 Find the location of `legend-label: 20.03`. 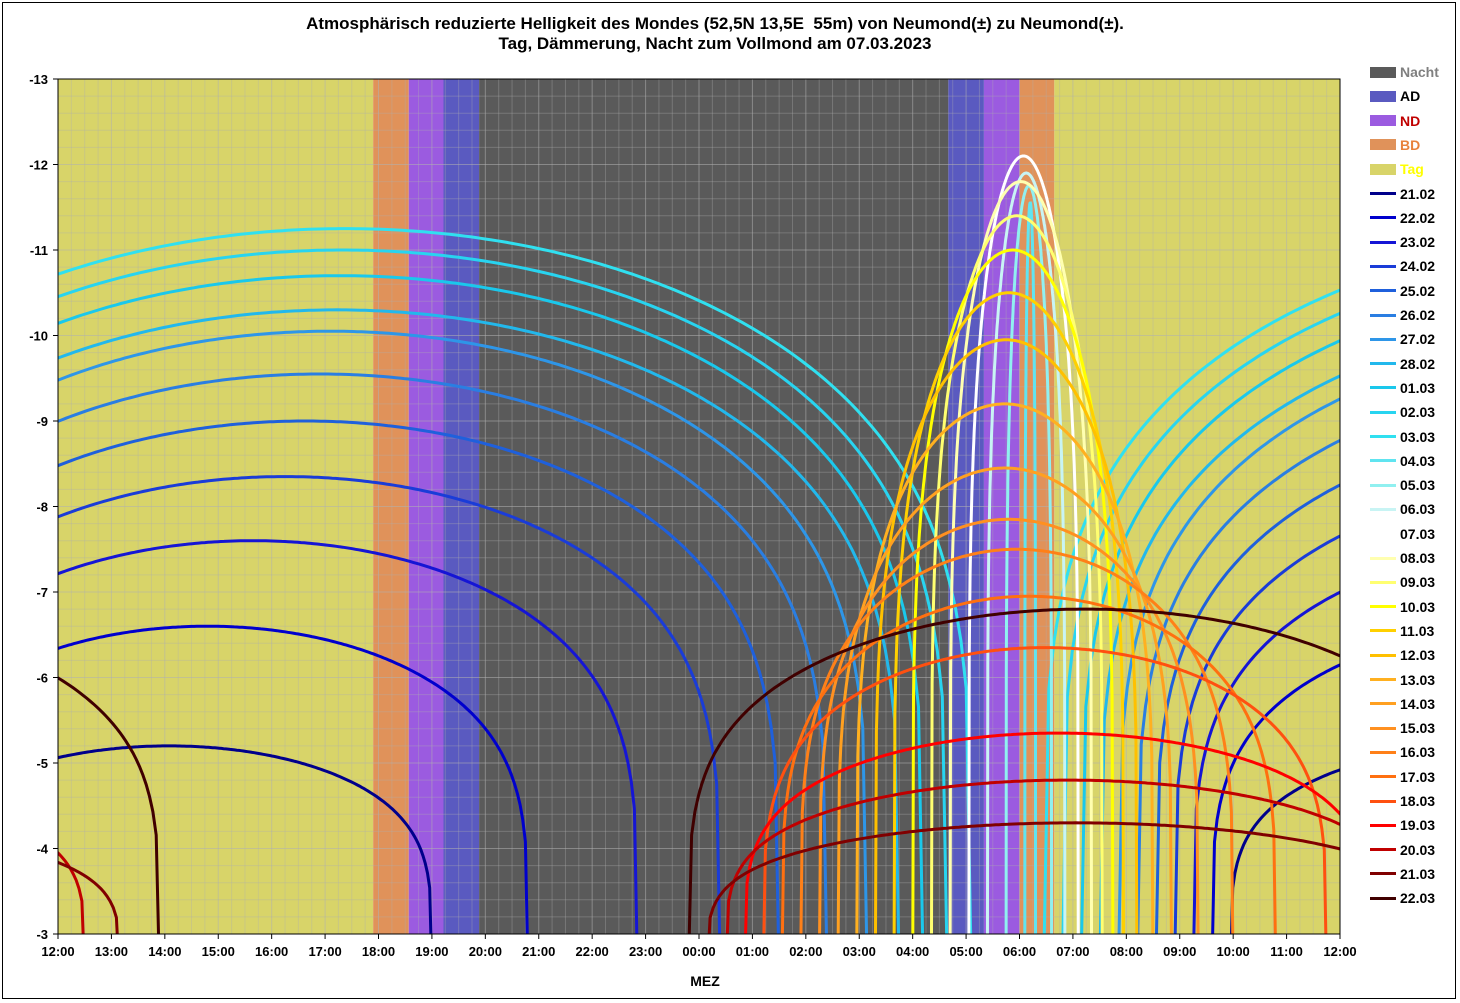

legend-label: 20.03 is located at coordinates (1418, 849).